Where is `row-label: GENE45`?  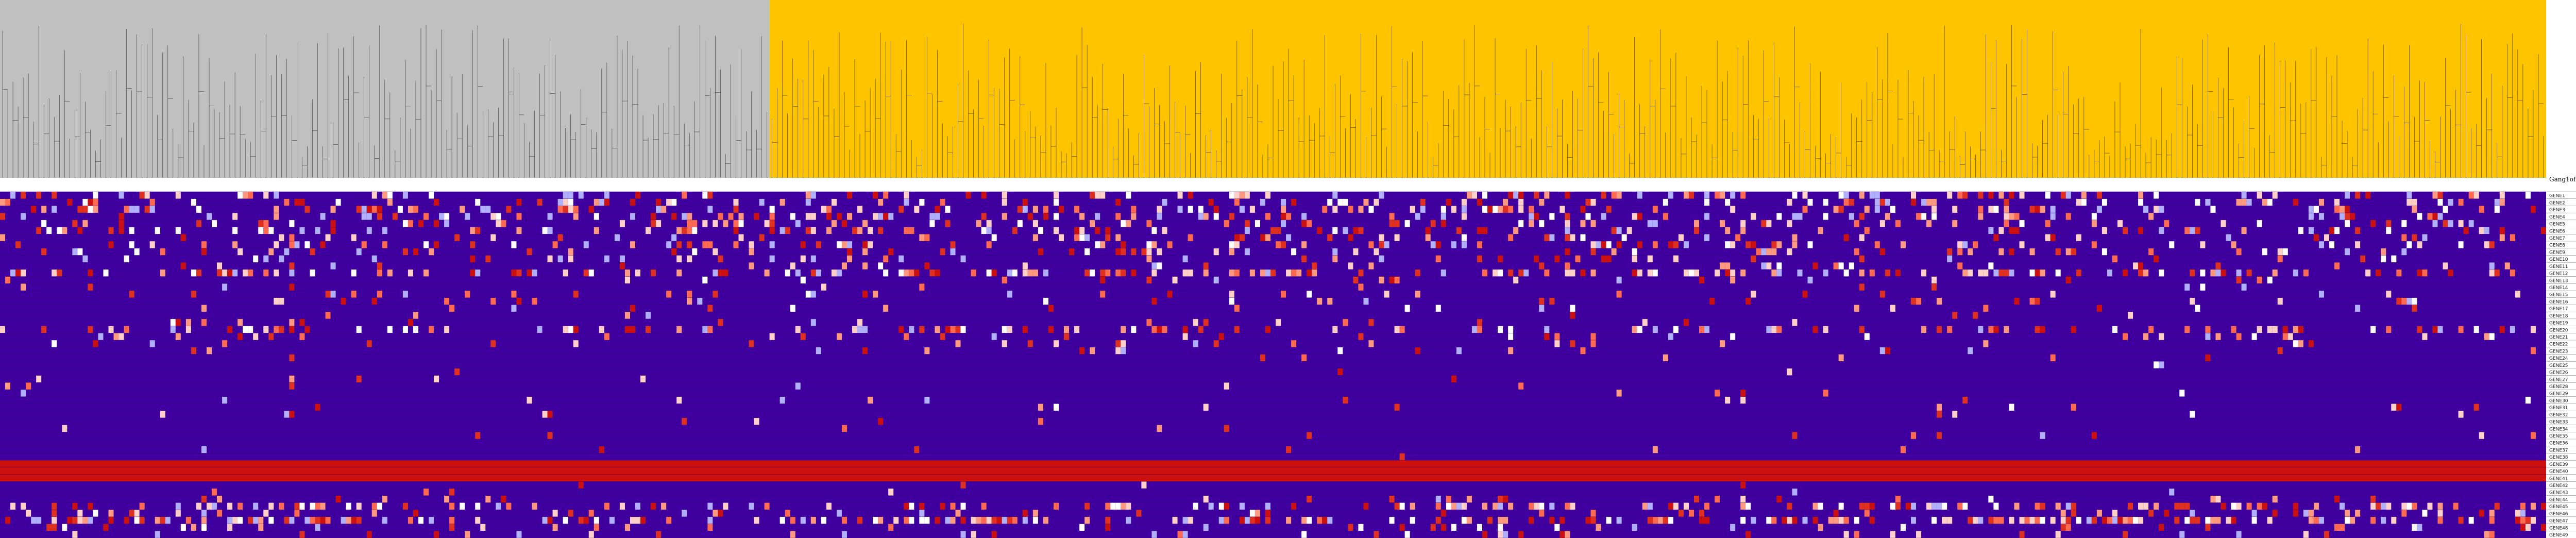 row-label: GENE45 is located at coordinates (2558, 508).